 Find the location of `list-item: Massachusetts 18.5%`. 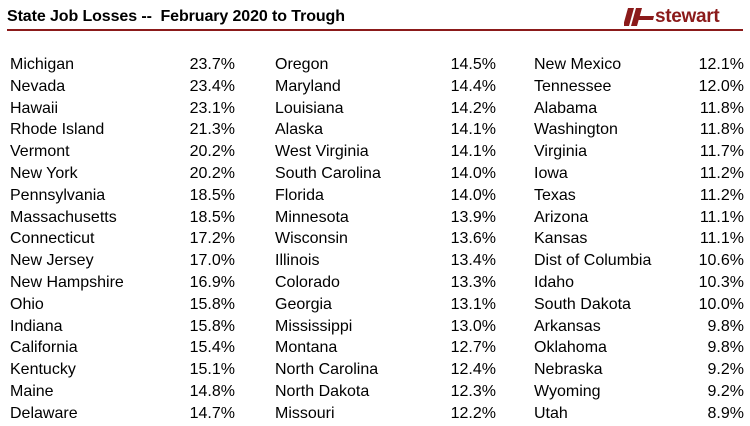

list-item: Massachusetts 18.5% is located at coordinates (122, 218).